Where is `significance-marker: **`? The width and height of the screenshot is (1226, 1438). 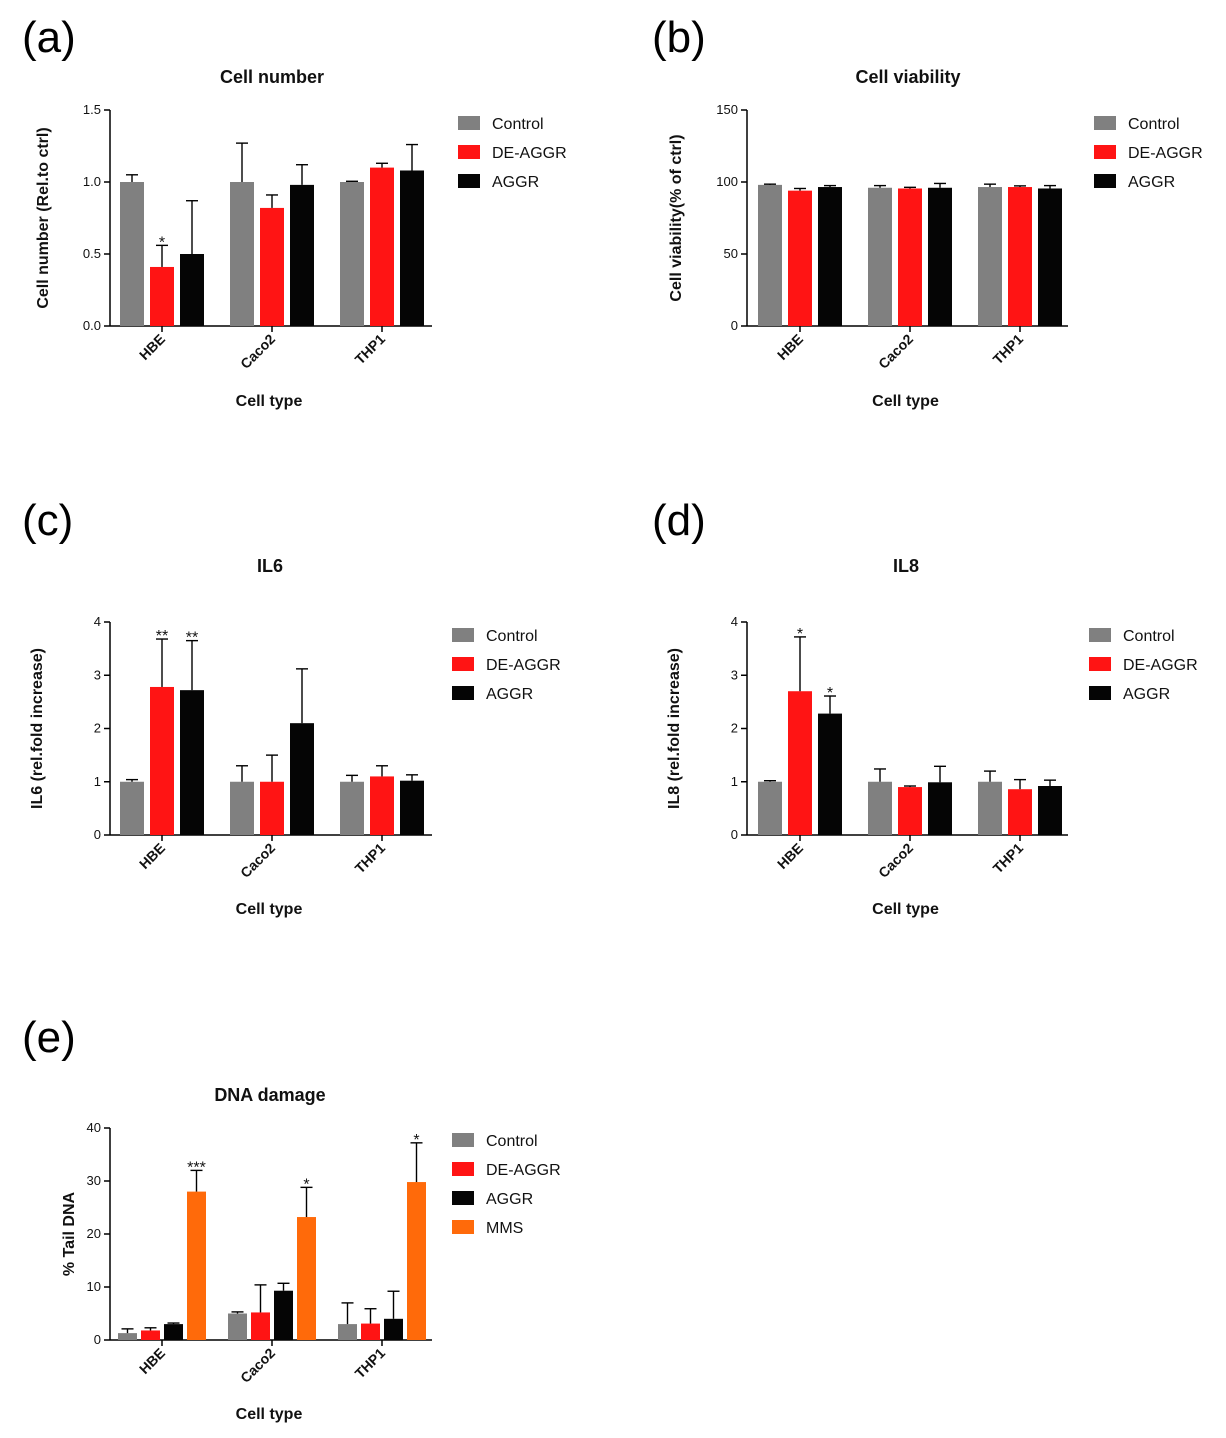 significance-marker: ** is located at coordinates (162, 636).